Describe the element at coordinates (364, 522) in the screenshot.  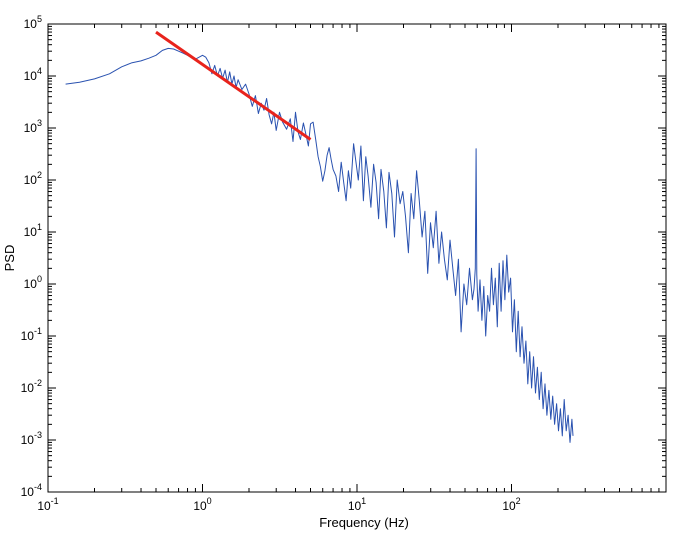
I see `x-axis-title: Frequency (Hz)` at that location.